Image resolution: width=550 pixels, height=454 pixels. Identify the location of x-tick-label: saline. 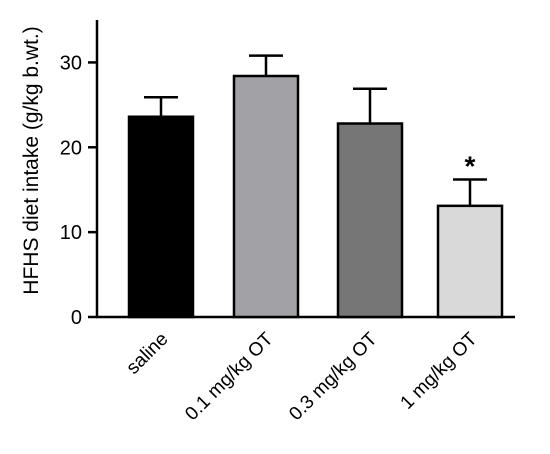
(148, 354).